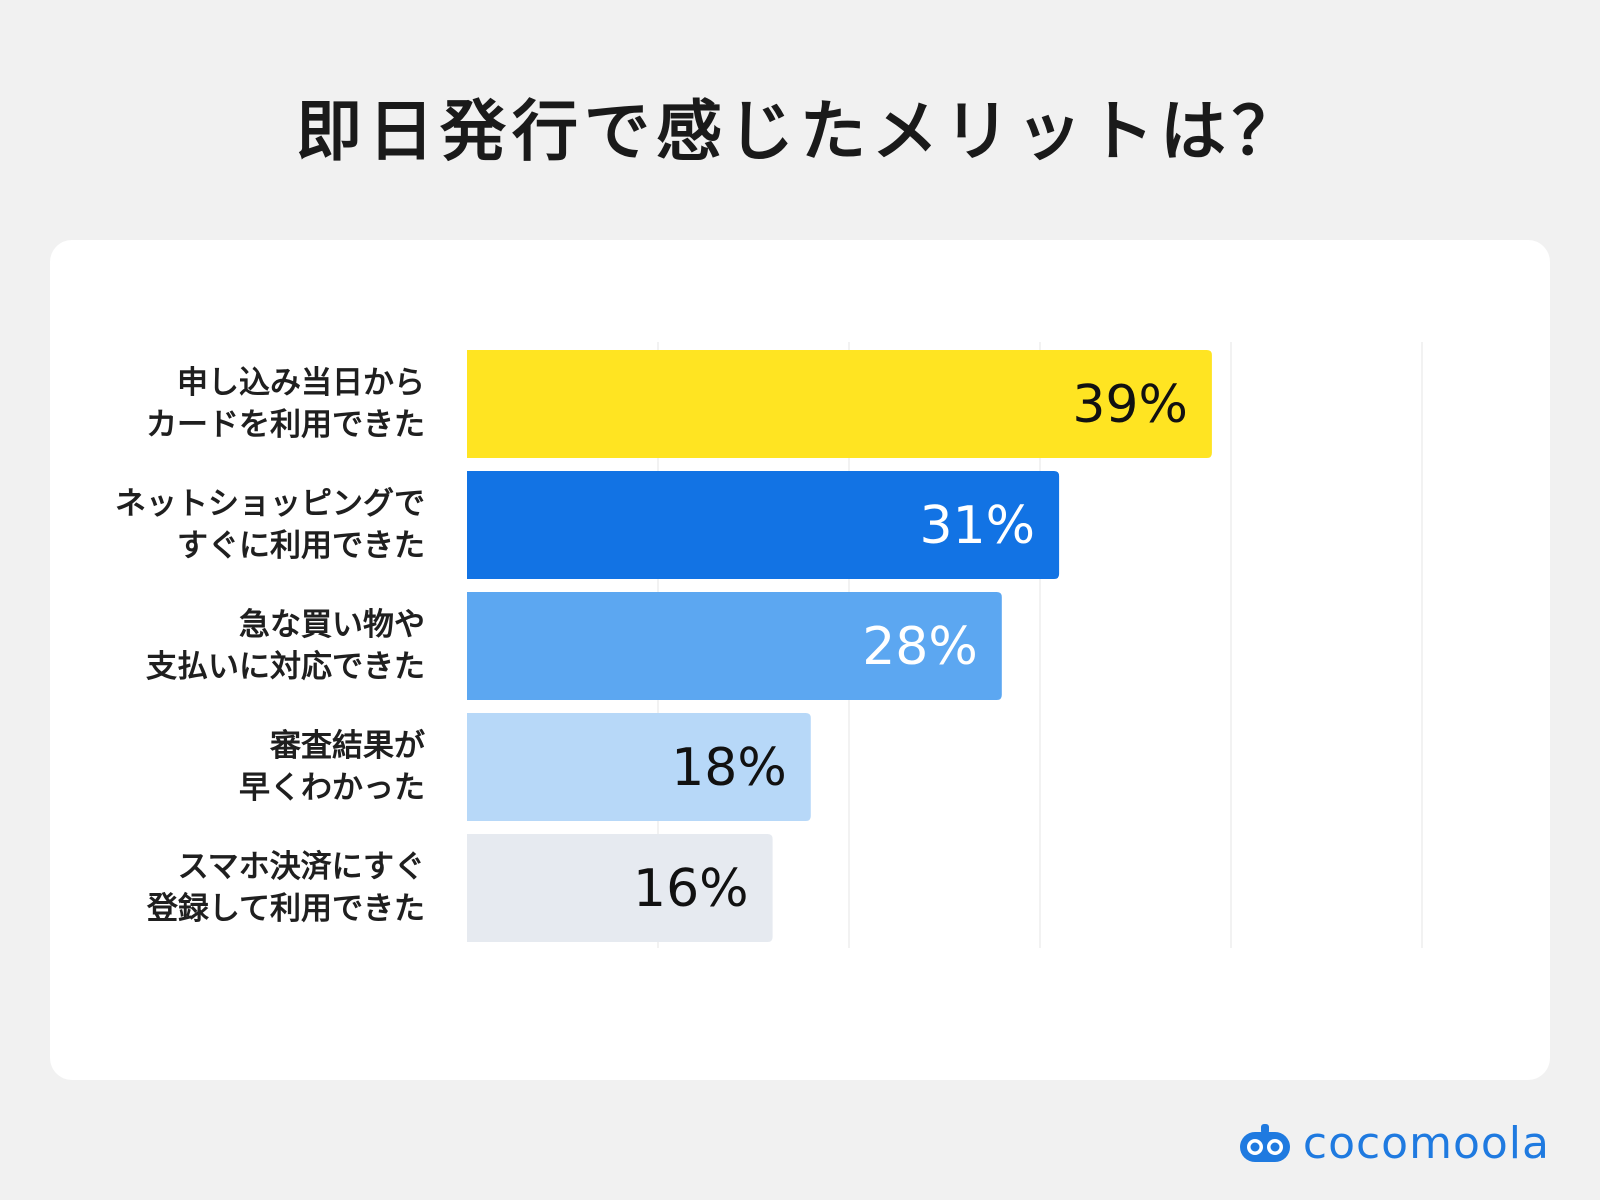  I want to click on brand-name: cocomoola, so click(1426, 1143).